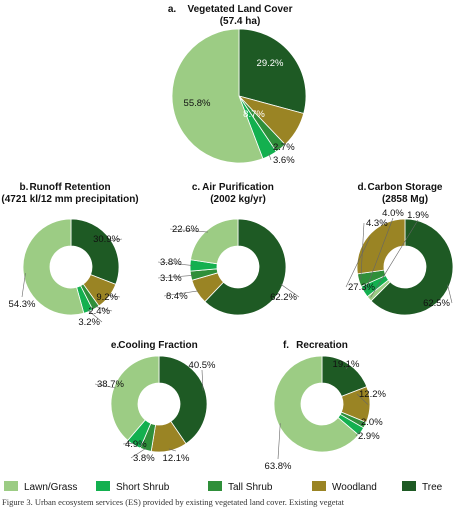 This screenshot has height=507, width=474. What do you see at coordinates (11, 486) in the screenshot?
I see `legend-swatch-lawn-grass` at bounding box center [11, 486].